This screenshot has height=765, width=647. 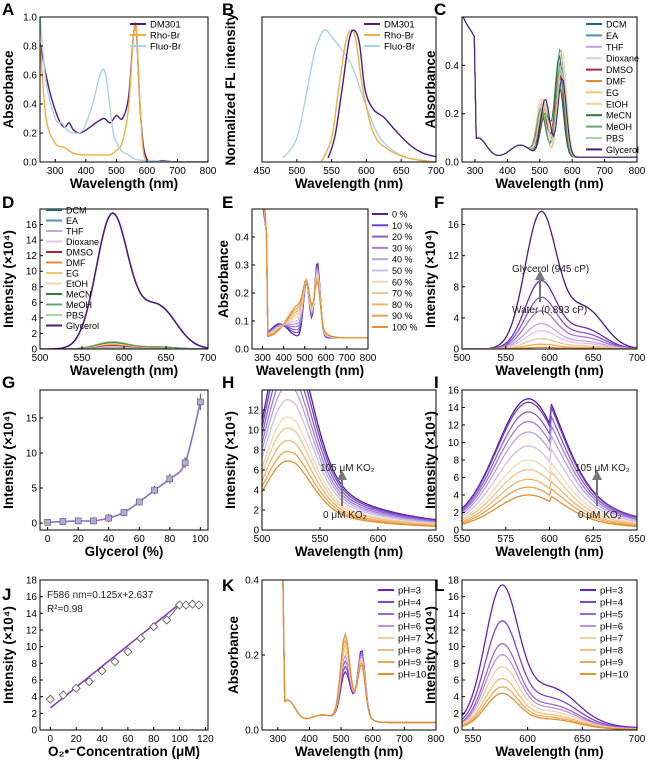 I want to click on legend-b-entry: Rho-Br, so click(x=399, y=36).